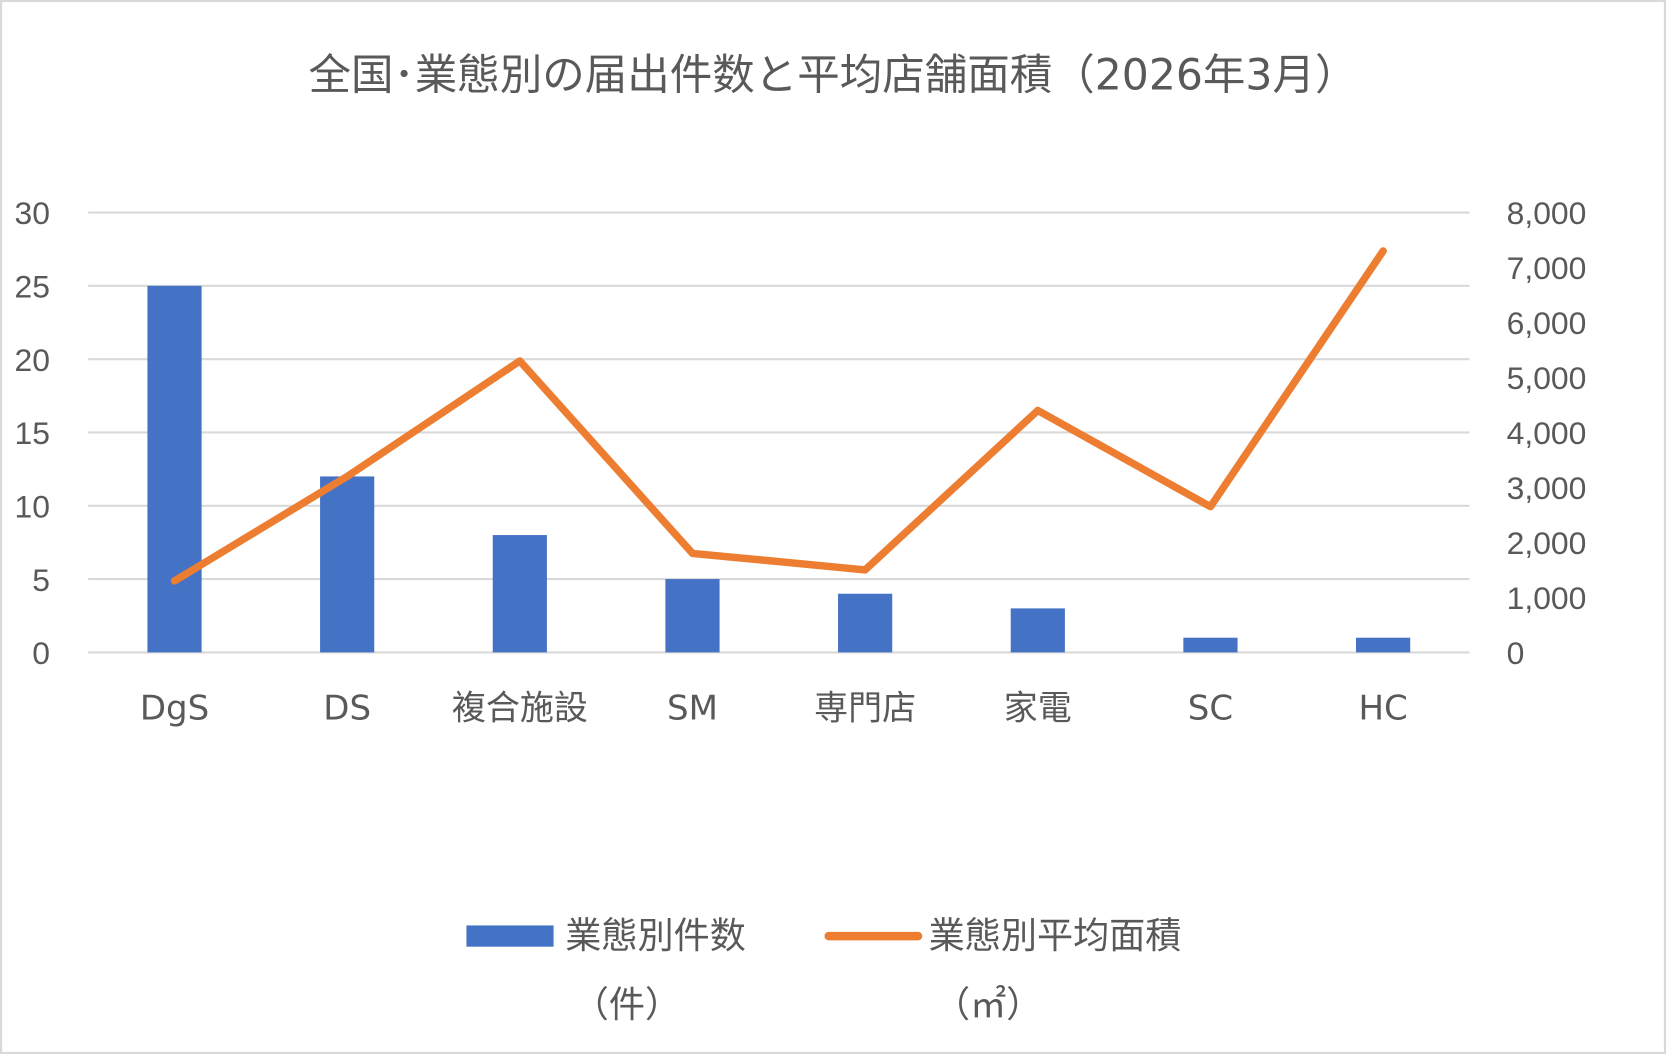 The height and width of the screenshot is (1054, 1666). What do you see at coordinates (1038, 708) in the screenshot?
I see `category-label: 家電` at bounding box center [1038, 708].